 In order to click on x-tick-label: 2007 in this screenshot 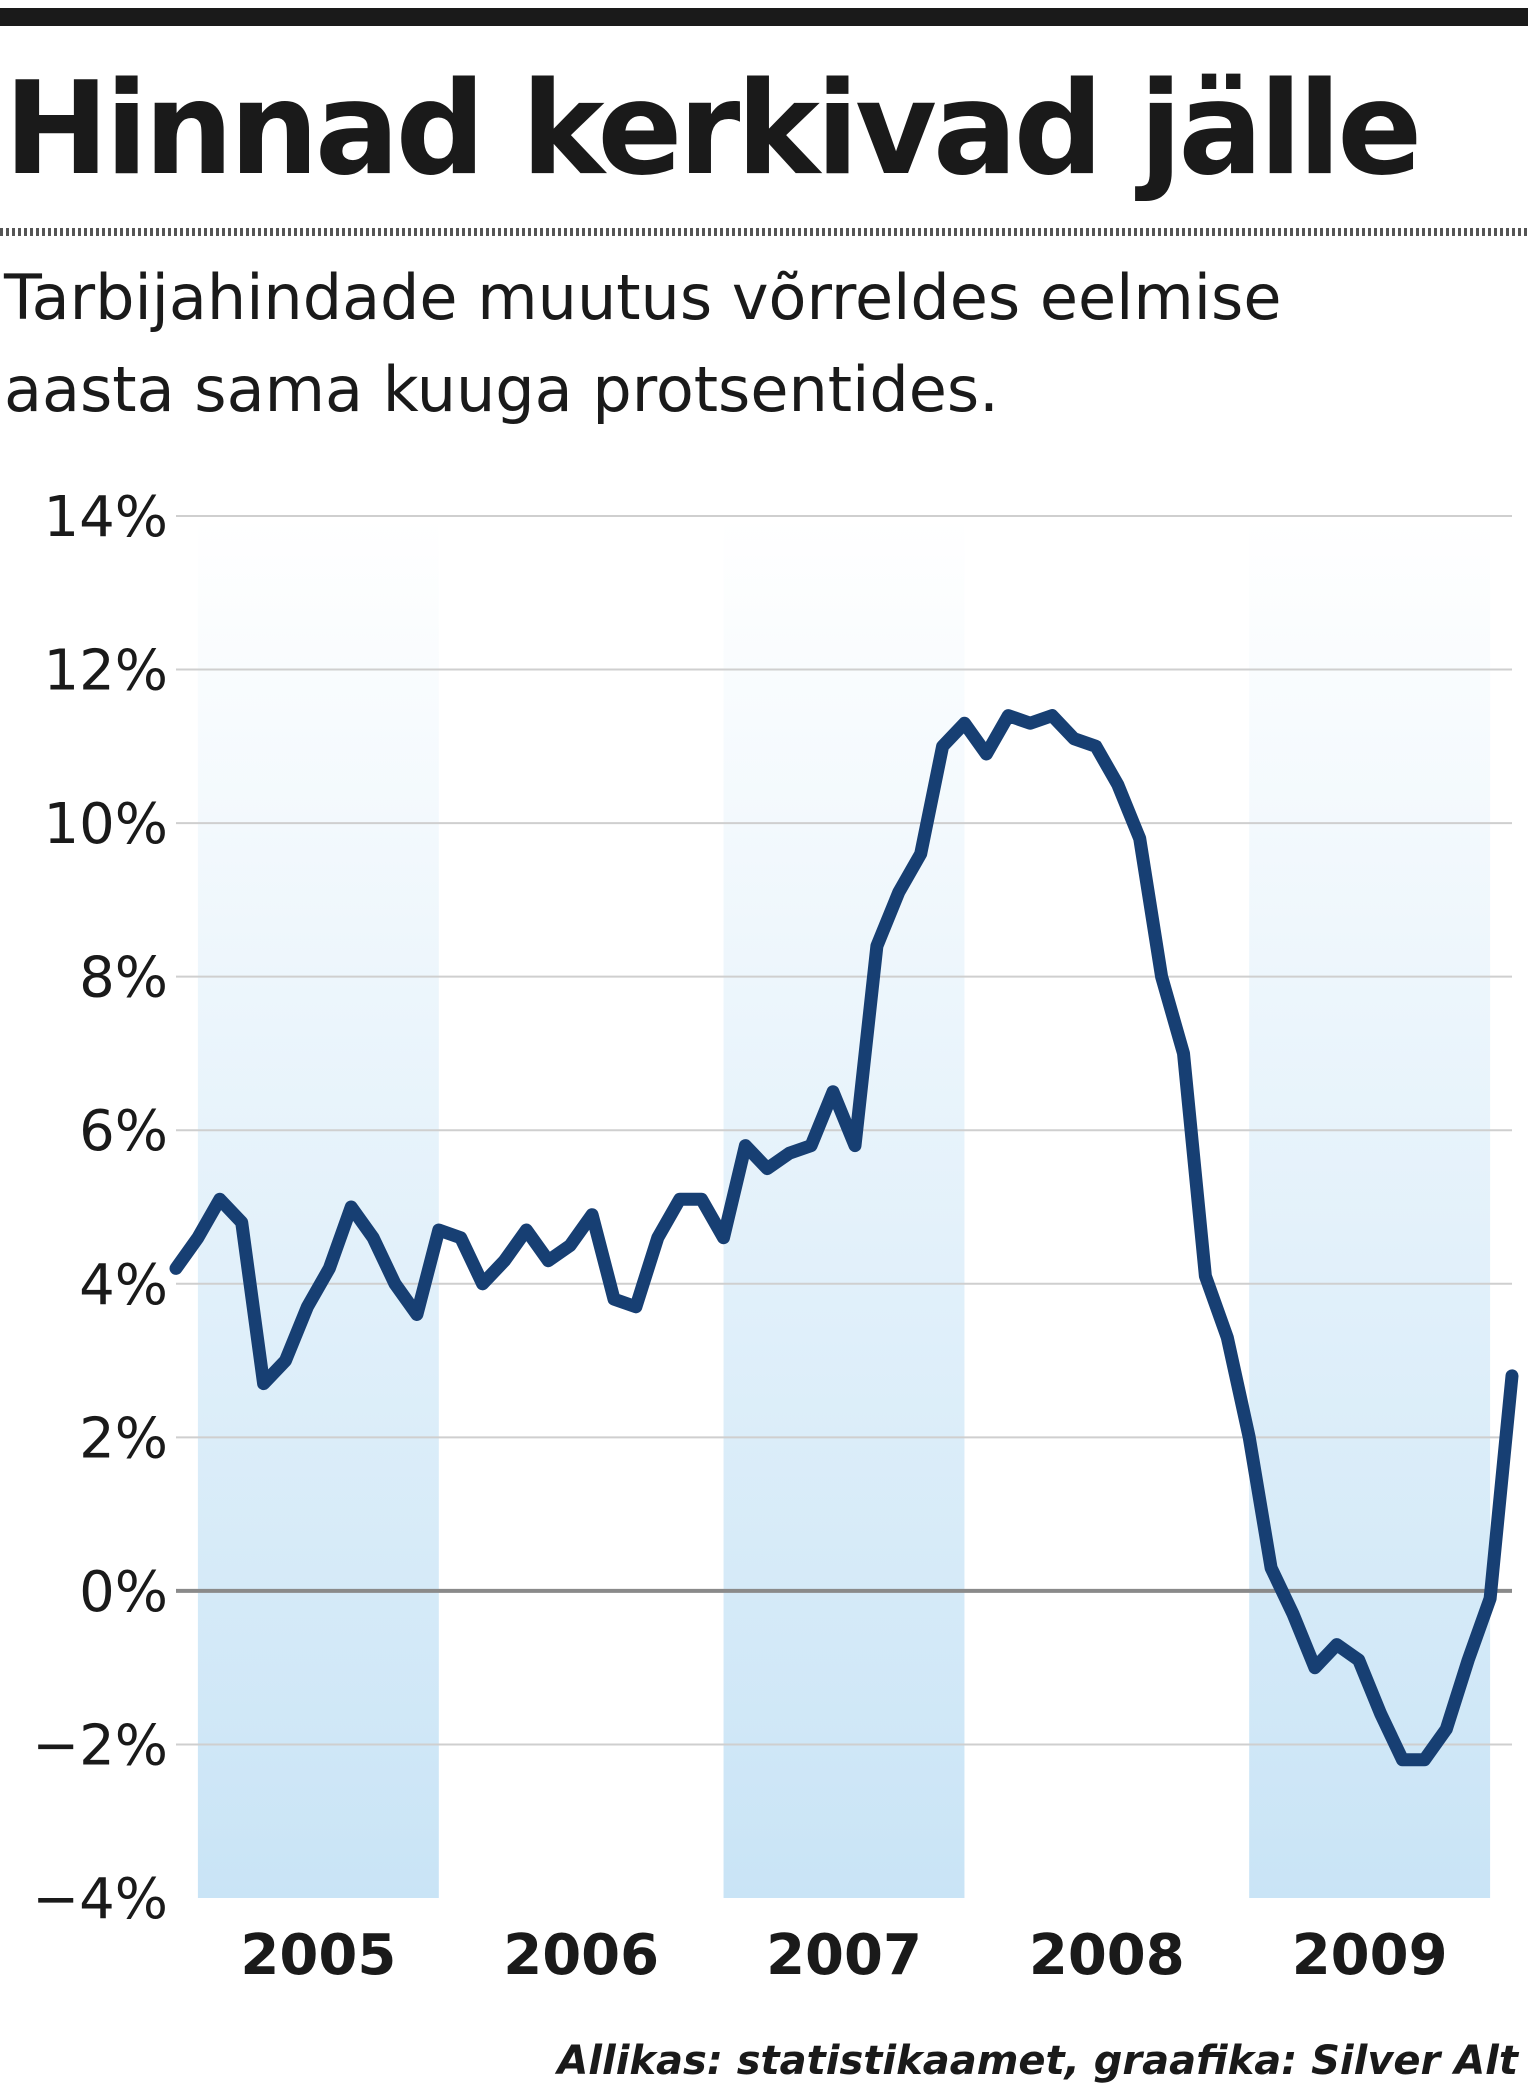, I will do `click(844, 1955)`.